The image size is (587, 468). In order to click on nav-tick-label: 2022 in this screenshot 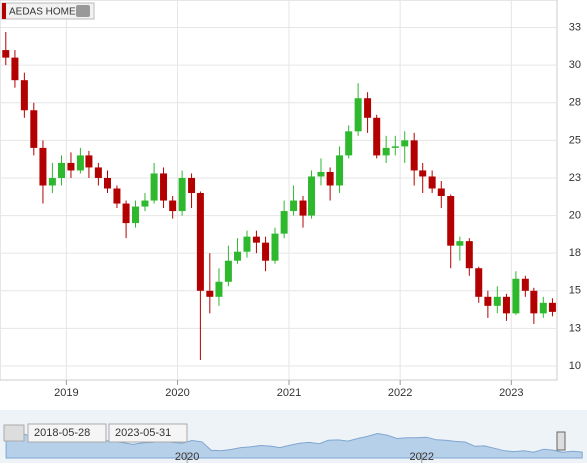, I will do `click(421, 457)`.